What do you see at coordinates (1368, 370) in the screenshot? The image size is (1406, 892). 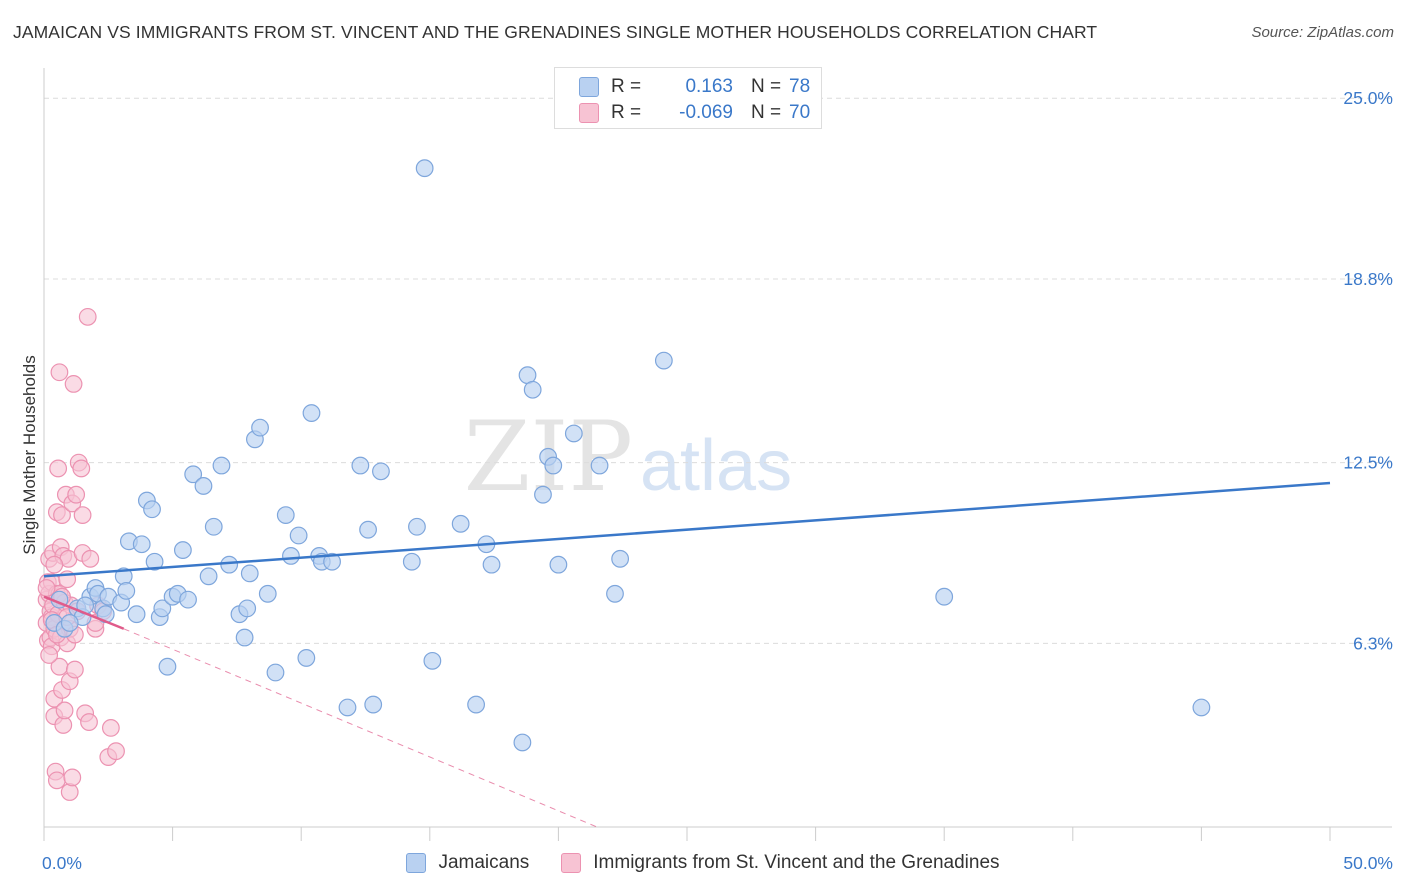 I see `y-tick-labels: 6.3% 12.5% 18.8% 25.0%` at bounding box center [1368, 370].